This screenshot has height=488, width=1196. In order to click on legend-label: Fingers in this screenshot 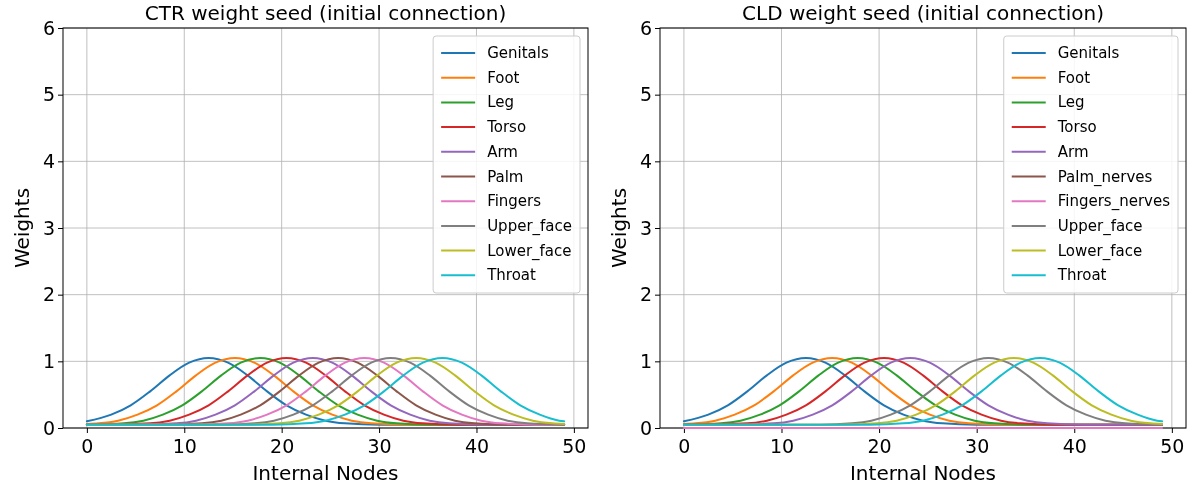, I will do `click(514, 201)`.